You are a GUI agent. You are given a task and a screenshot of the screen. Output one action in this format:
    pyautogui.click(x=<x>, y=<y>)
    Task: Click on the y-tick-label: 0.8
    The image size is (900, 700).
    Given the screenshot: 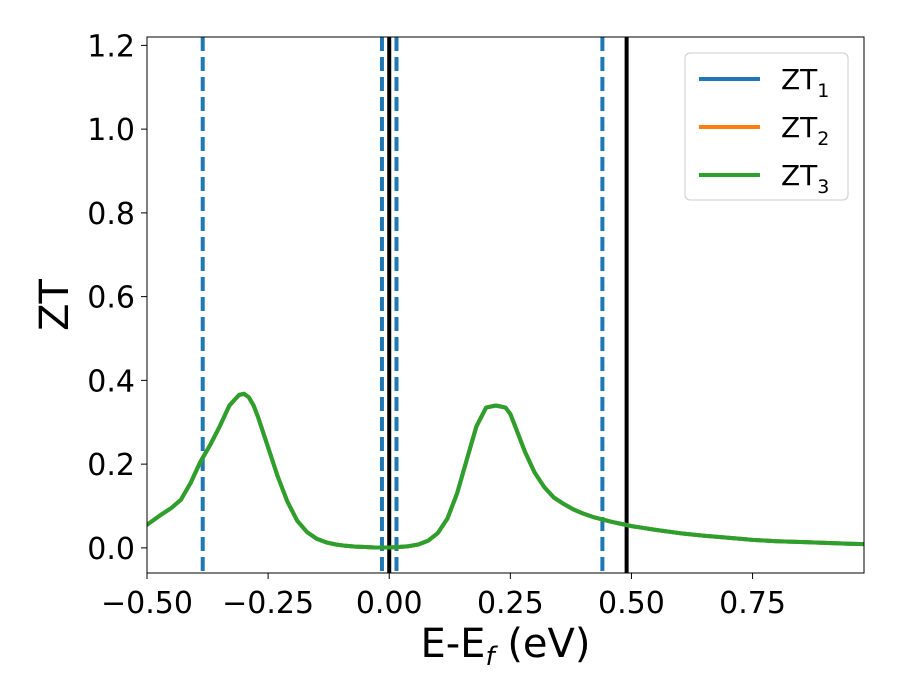 What is the action you would take?
    pyautogui.click(x=111, y=214)
    